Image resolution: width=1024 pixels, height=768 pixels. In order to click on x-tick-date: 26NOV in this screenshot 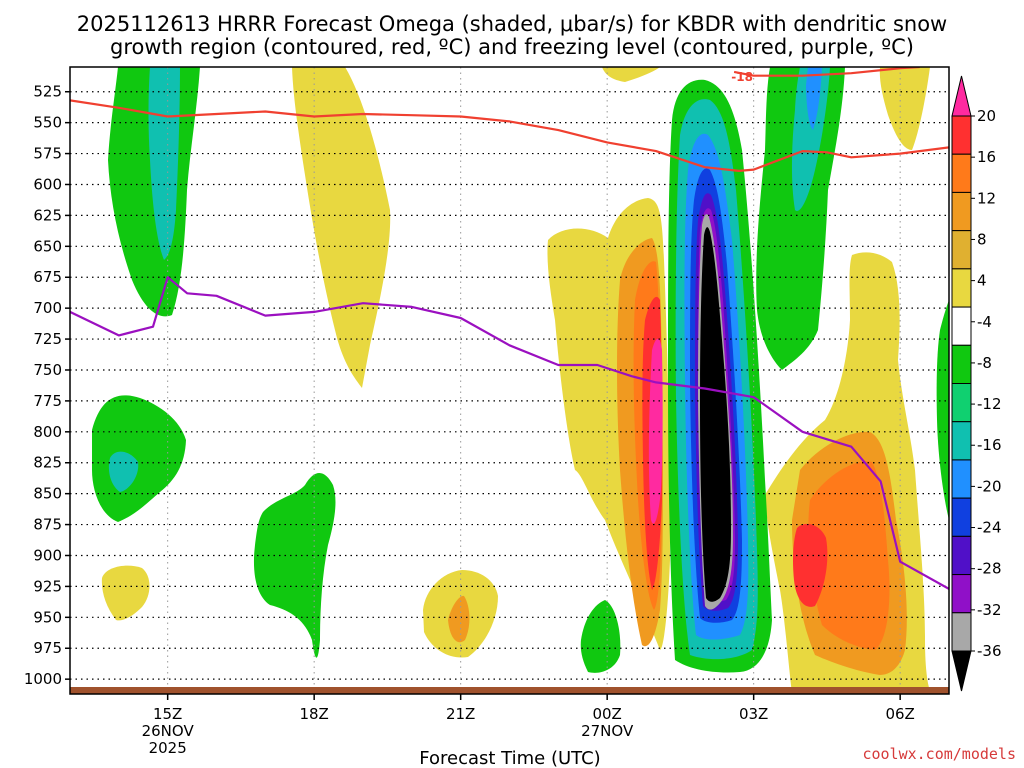, I will do `click(168, 731)`.